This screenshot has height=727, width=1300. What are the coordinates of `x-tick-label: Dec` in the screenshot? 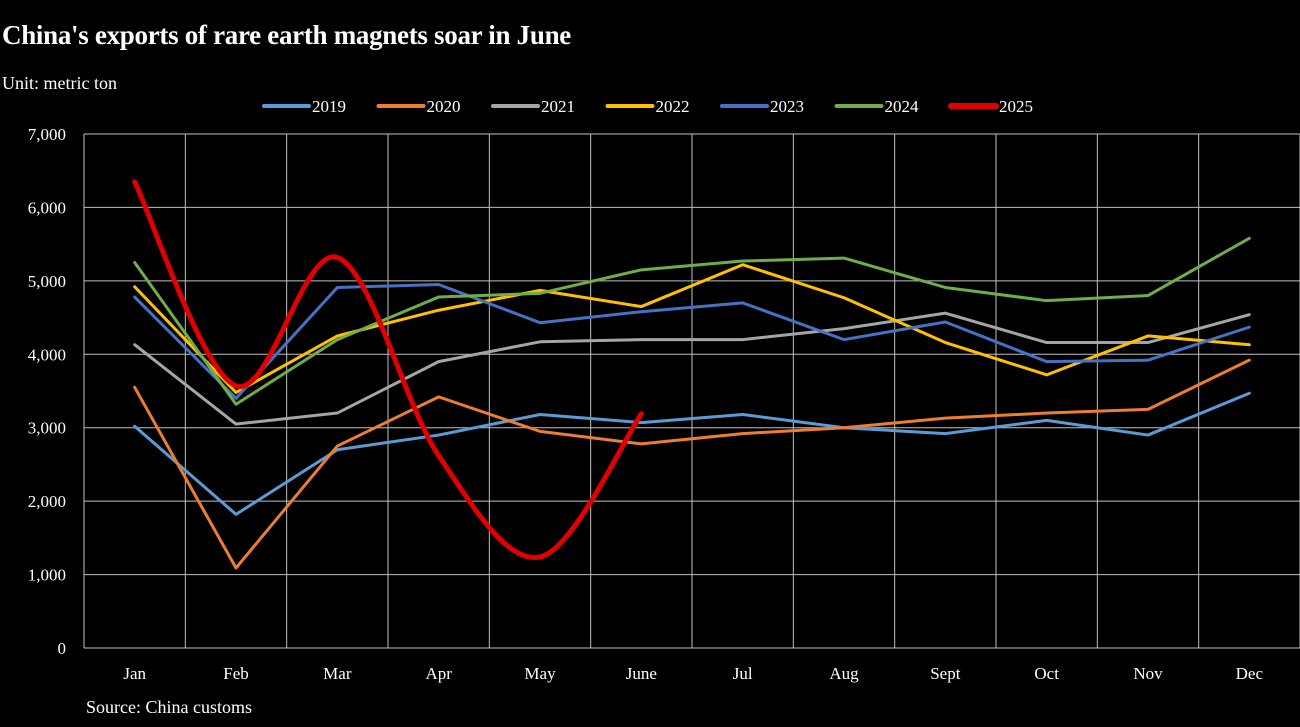 It's located at (1250, 673).